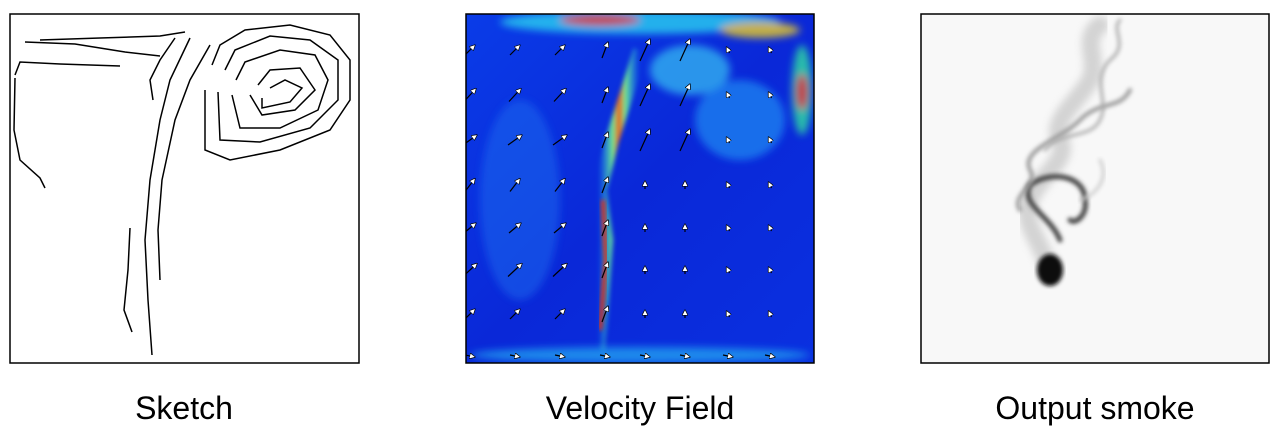 The width and height of the screenshot is (1279, 429). I want to click on panel-caption: Velocity Field, so click(640, 408).